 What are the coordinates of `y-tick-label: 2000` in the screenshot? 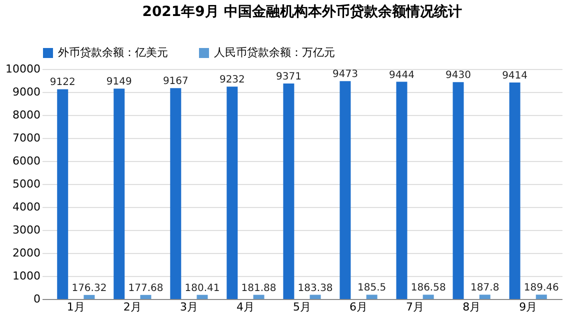 It's located at (26, 253).